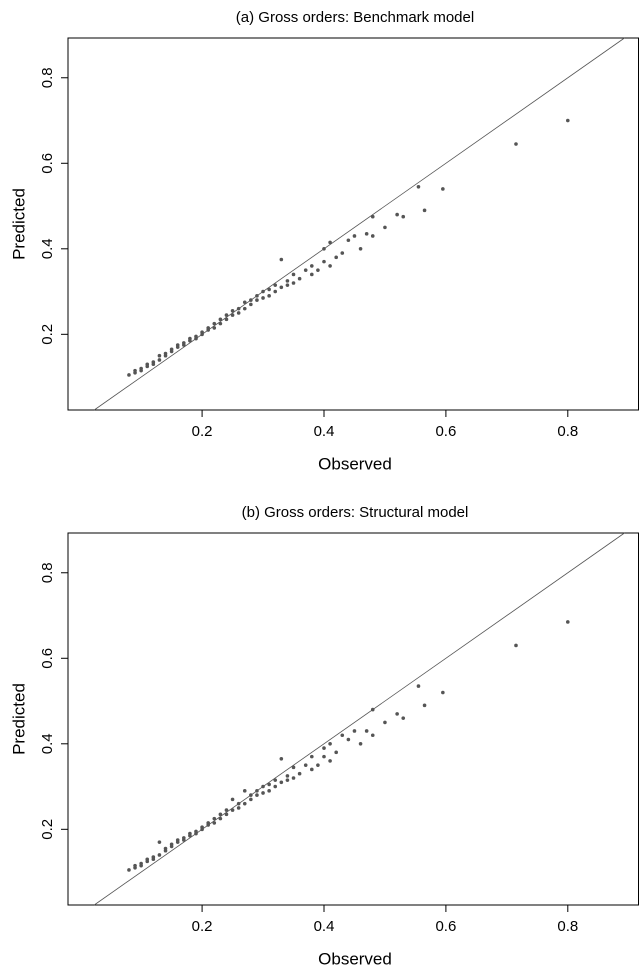 The image size is (639, 977). What do you see at coordinates (445, 926) in the screenshot?
I see `x-tick-label: 0.6` at bounding box center [445, 926].